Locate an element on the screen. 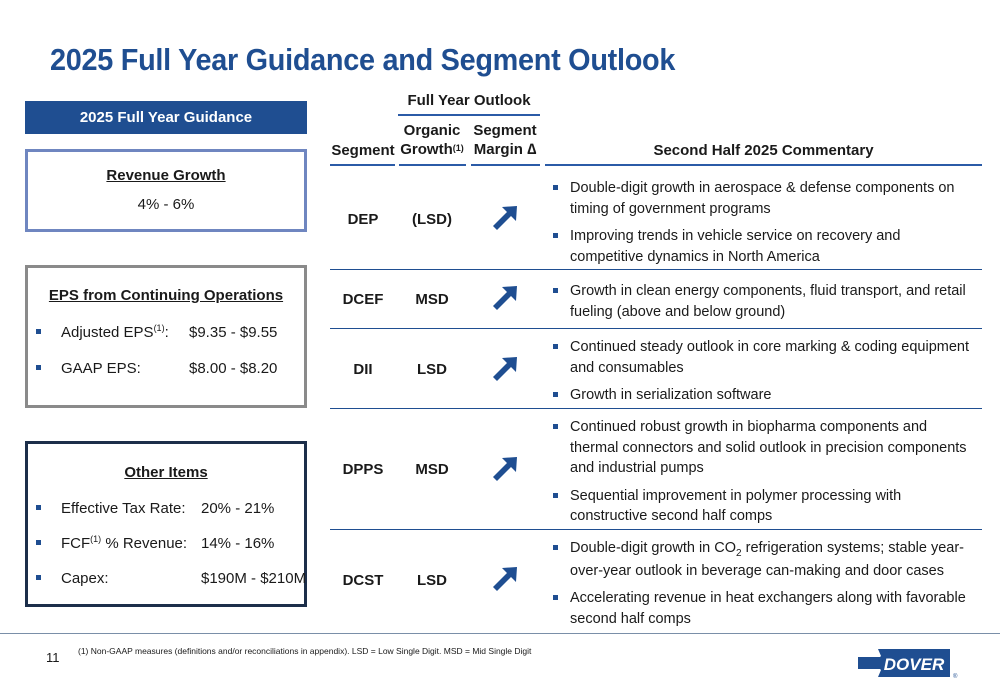 The height and width of the screenshot is (685, 1000). eps-adjusted-value: $9.35 - $9.55 is located at coordinates (233, 332).